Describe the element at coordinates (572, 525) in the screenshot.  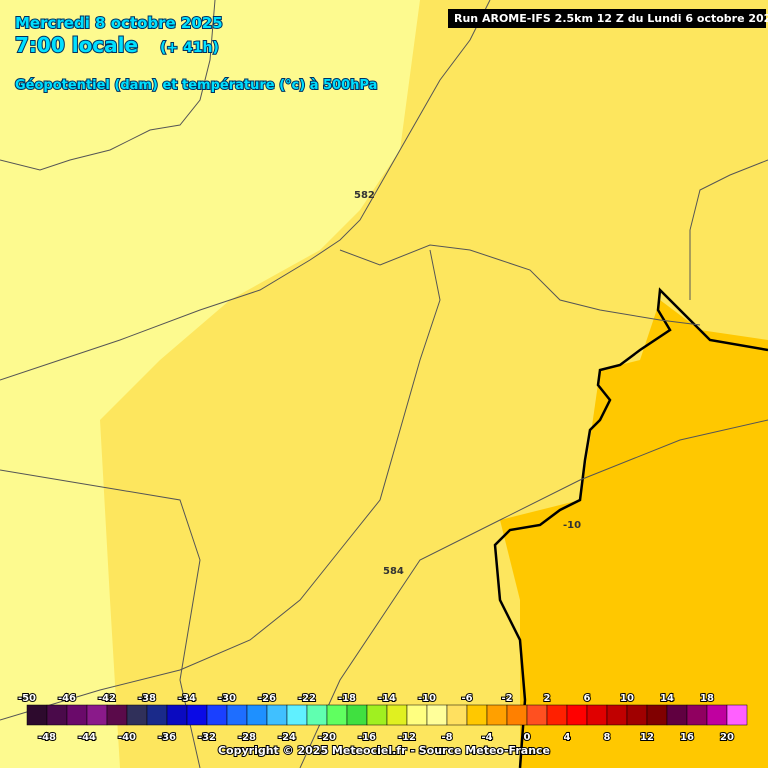
I see `contour-label: -10` at that location.